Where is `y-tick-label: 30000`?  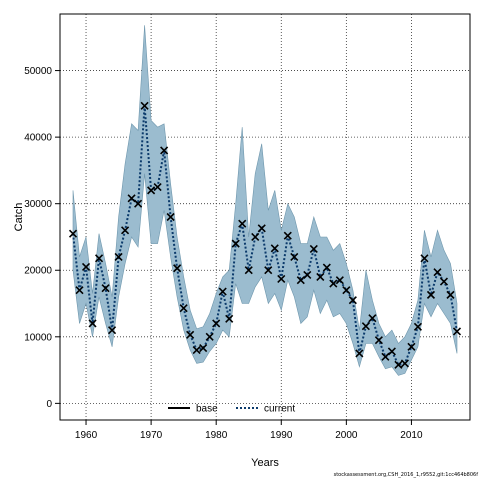 y-tick-label: 30000 is located at coordinates (38, 204).